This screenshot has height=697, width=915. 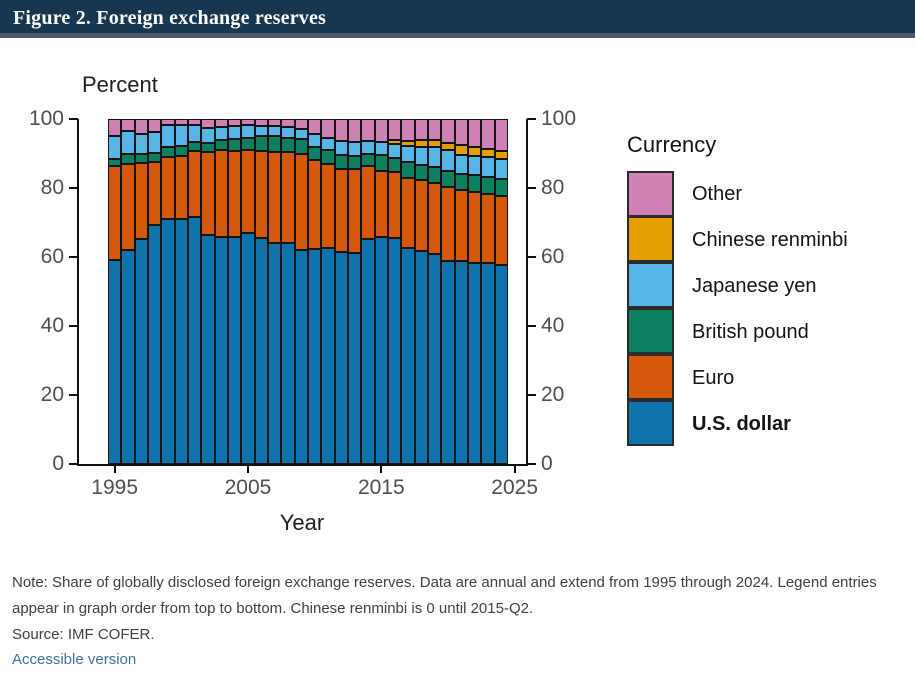 I want to click on bar-2019, so click(x=434, y=291).